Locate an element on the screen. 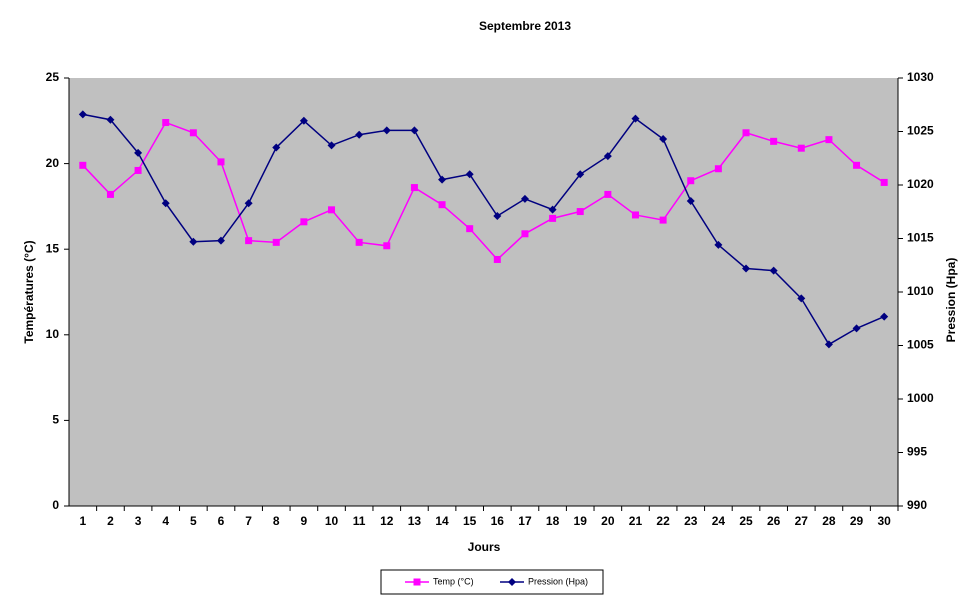 The image size is (970, 608). x-tick-label: 6 is located at coordinates (221, 521).